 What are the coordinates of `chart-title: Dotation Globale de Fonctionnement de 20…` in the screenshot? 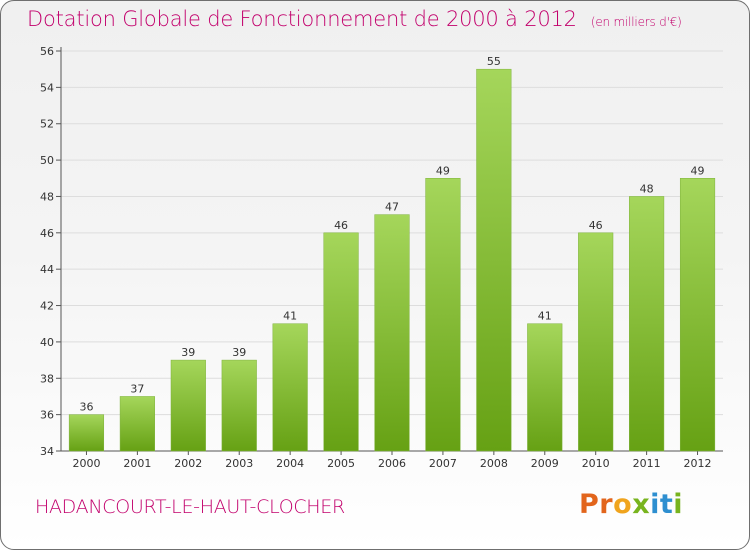 It's located at (354, 19).